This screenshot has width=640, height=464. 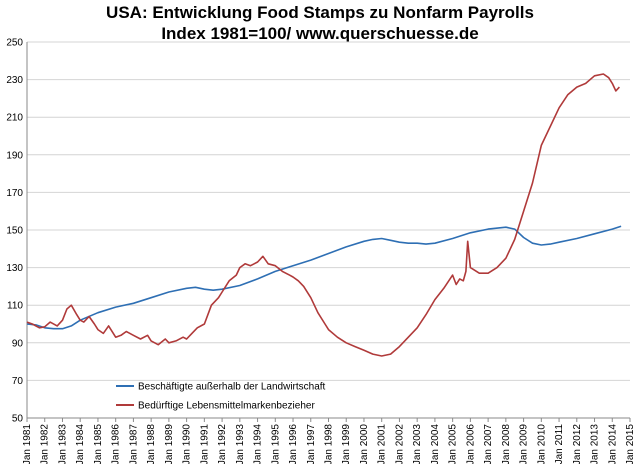 I want to click on x-tick-label: Jan 2013, so click(x=595, y=444).